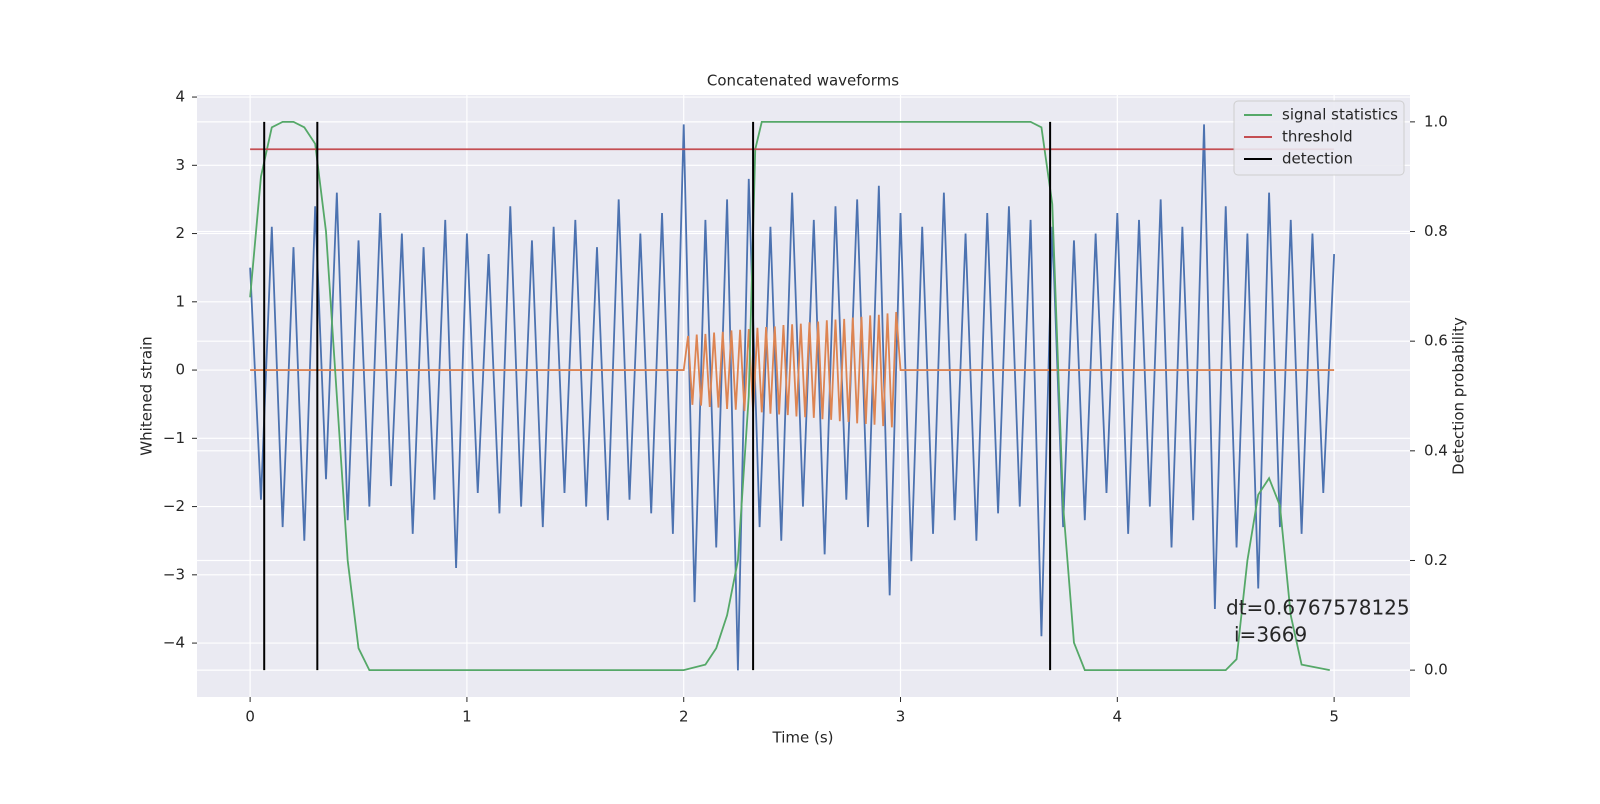 The height and width of the screenshot is (804, 1600). I want to click on y2-tick-label: 1.0, so click(1436, 121).